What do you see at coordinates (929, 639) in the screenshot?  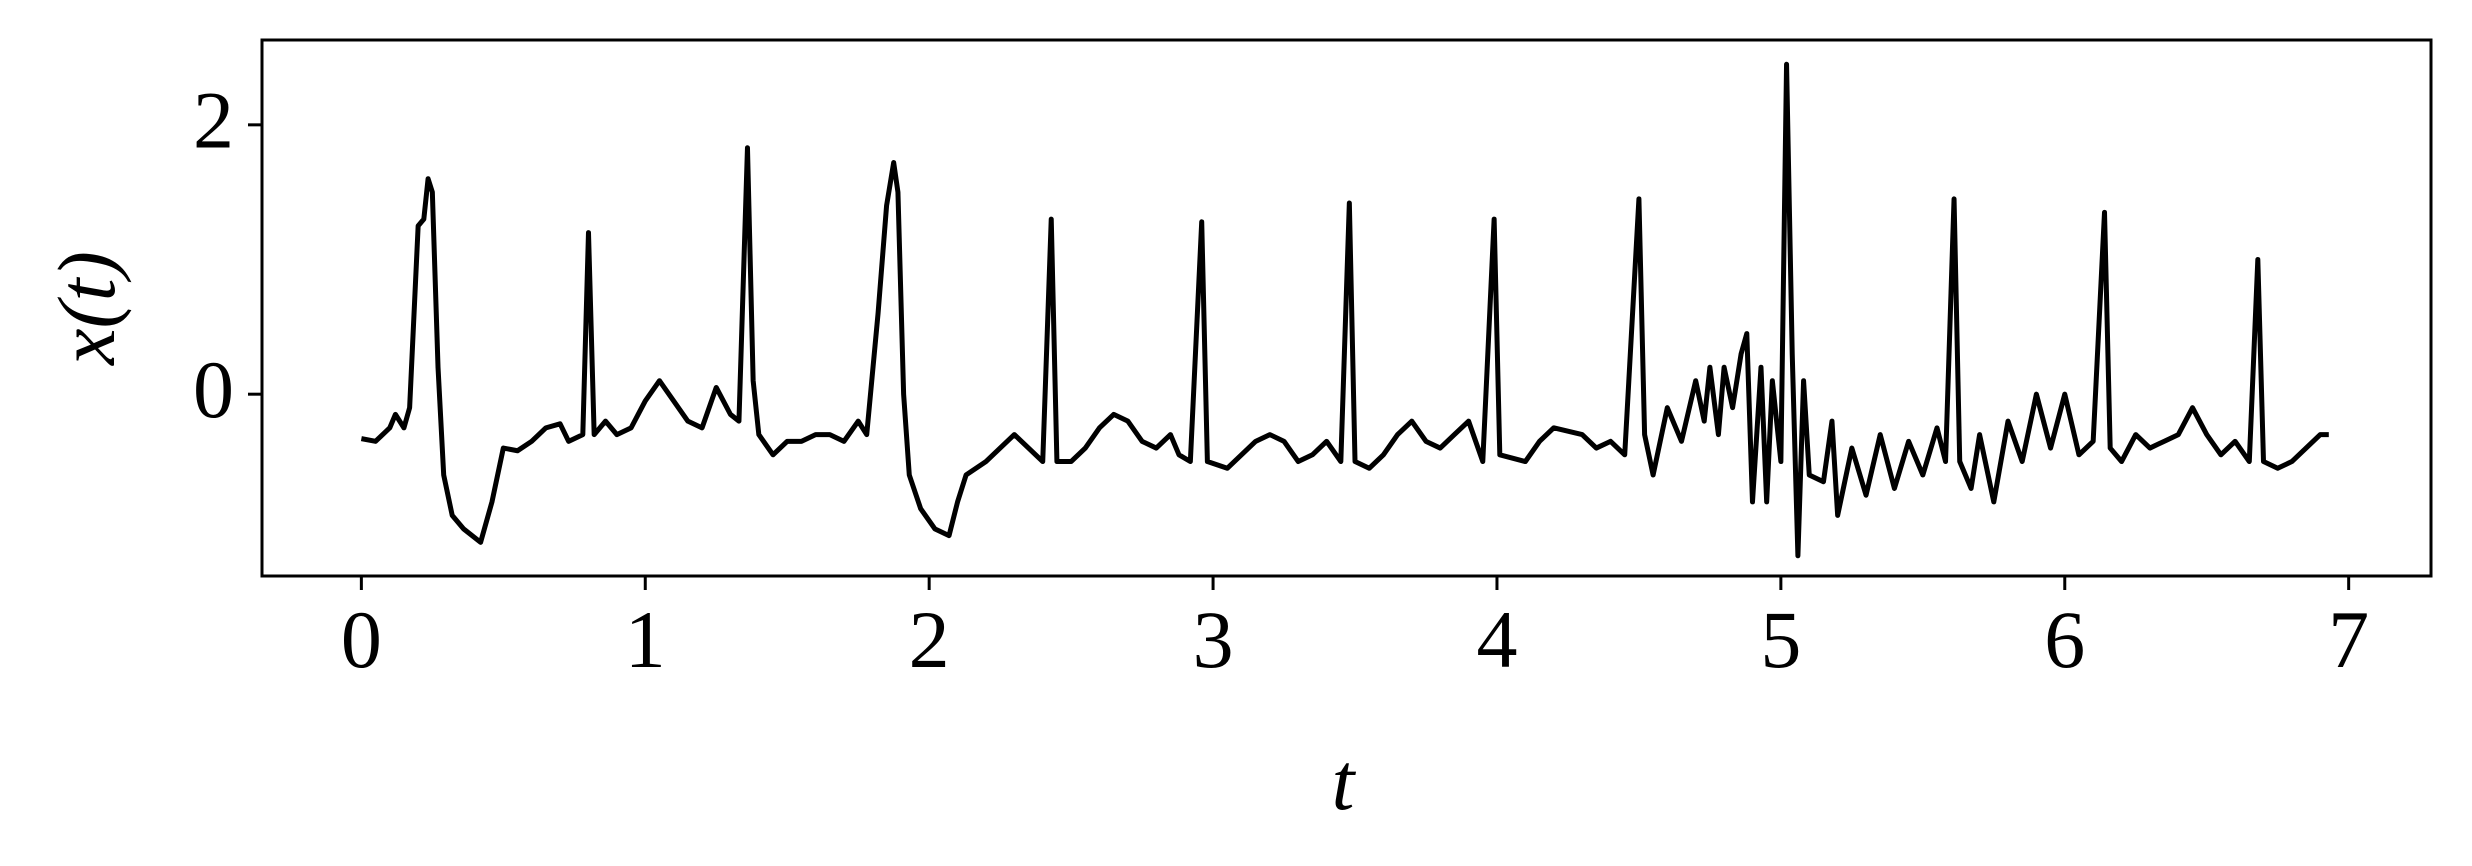 I see `x-tick-label: 2` at bounding box center [929, 639].